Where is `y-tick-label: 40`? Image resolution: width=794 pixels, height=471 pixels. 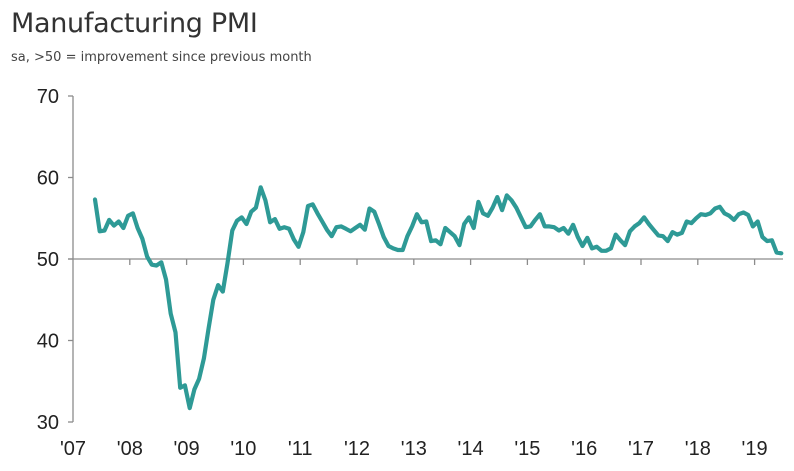 y-tick-label: 40 is located at coordinates (48, 342).